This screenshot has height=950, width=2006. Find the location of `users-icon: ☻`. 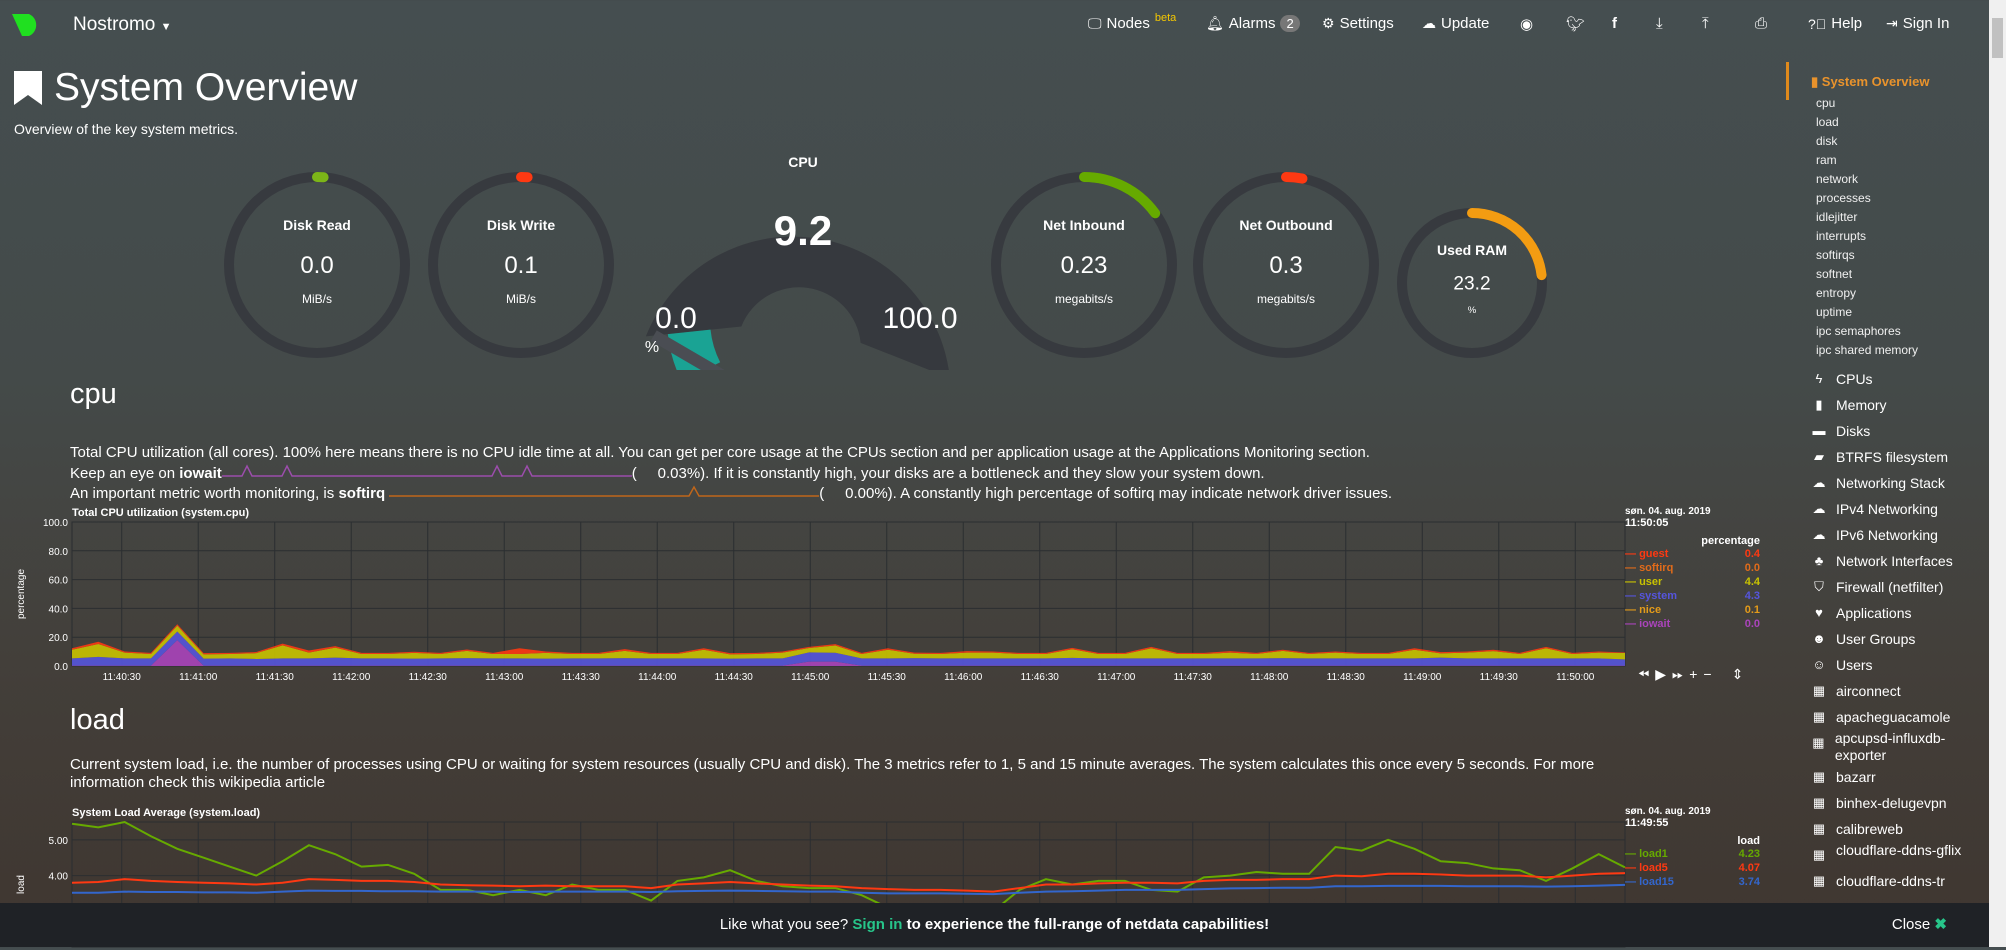

users-icon: ☻ is located at coordinates (1819, 639).